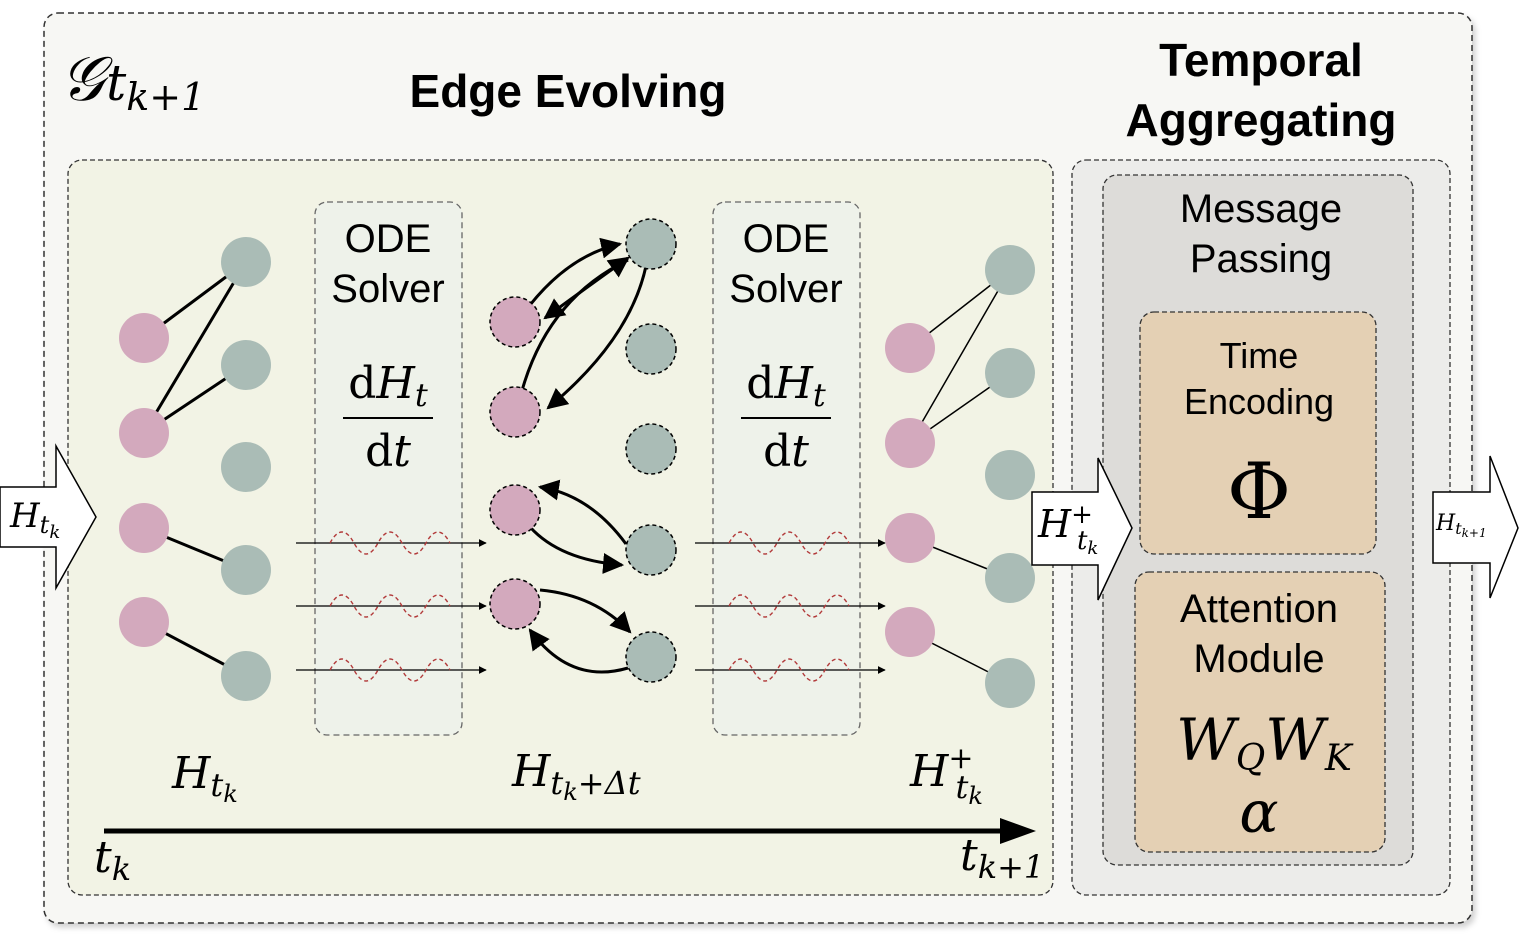 The width and height of the screenshot is (1523, 948). Describe the element at coordinates (1261, 209) in the screenshot. I see `message-passing-line1: Message` at that location.